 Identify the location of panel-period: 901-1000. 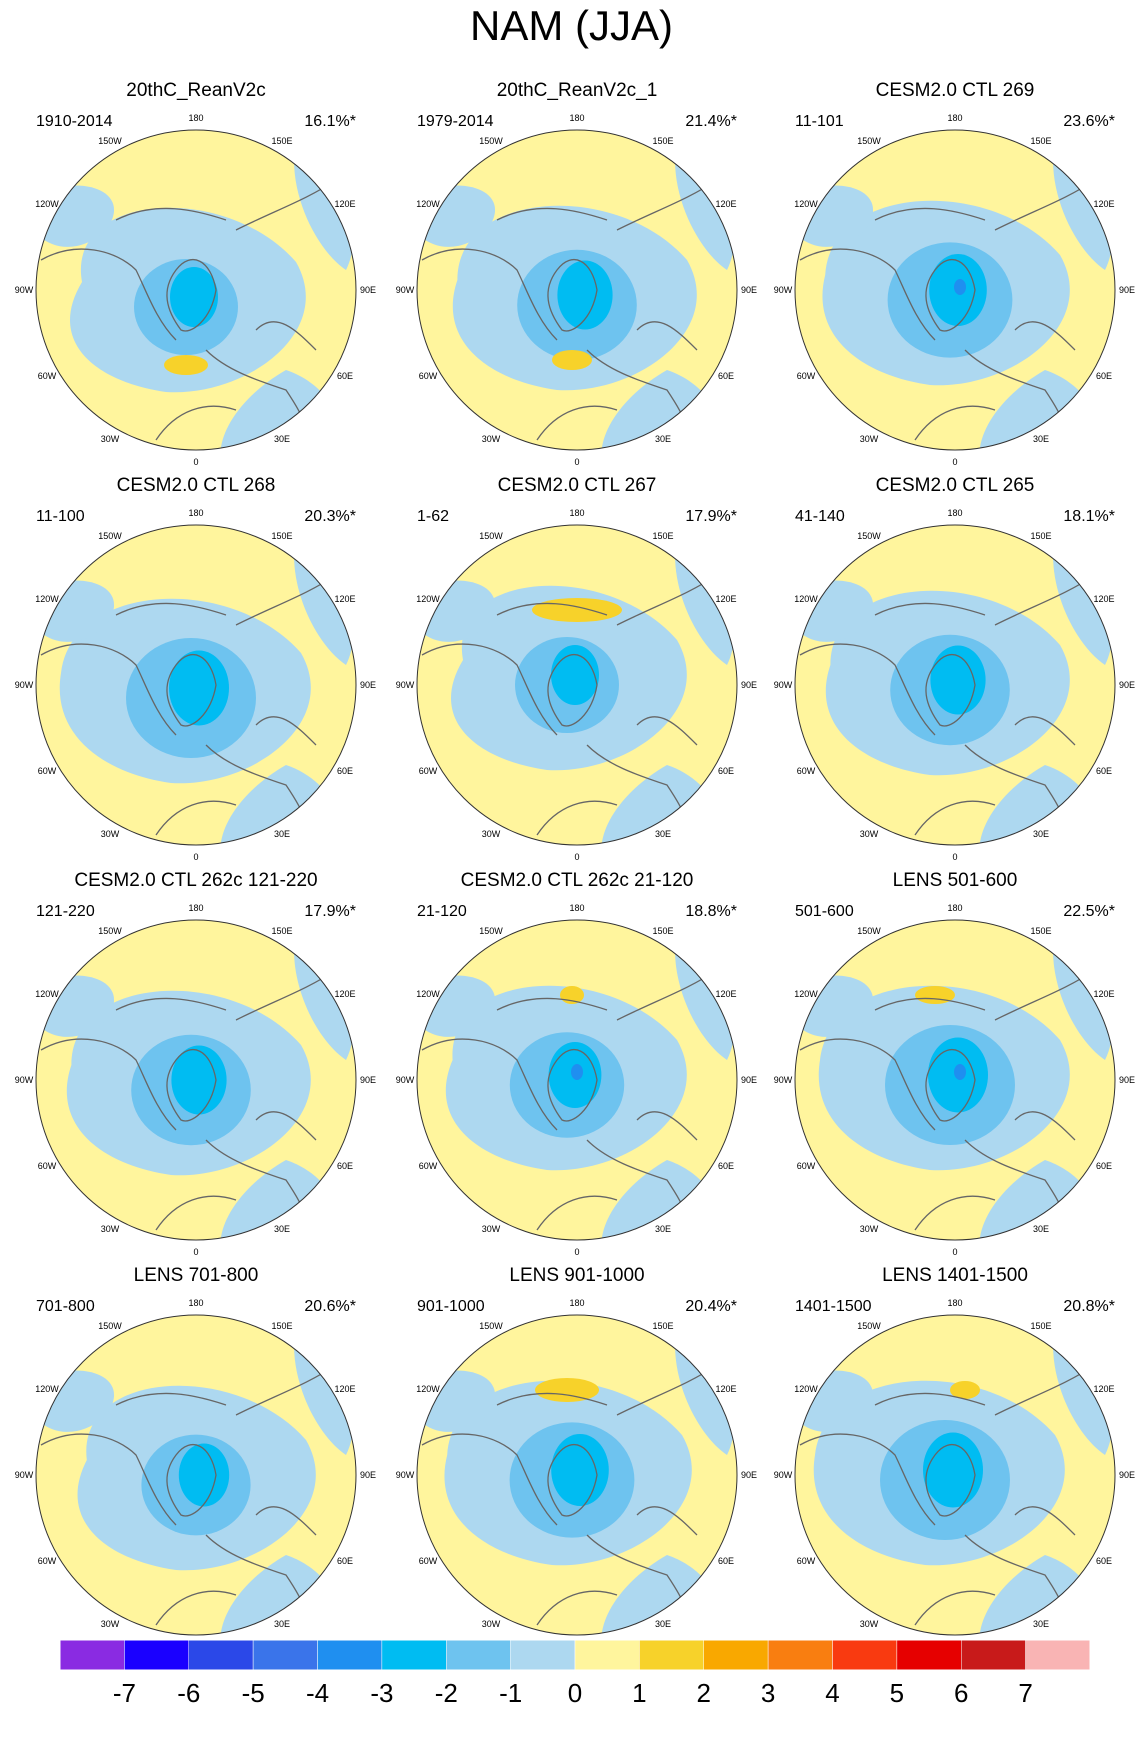
(451, 1306).